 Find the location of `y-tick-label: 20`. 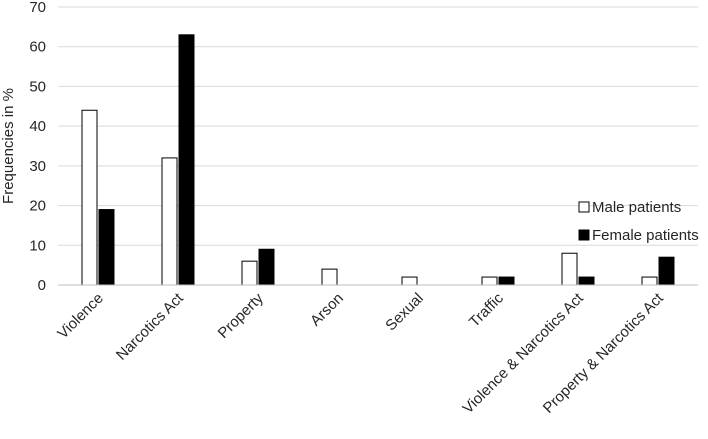

y-tick-label: 20 is located at coordinates (37, 206).